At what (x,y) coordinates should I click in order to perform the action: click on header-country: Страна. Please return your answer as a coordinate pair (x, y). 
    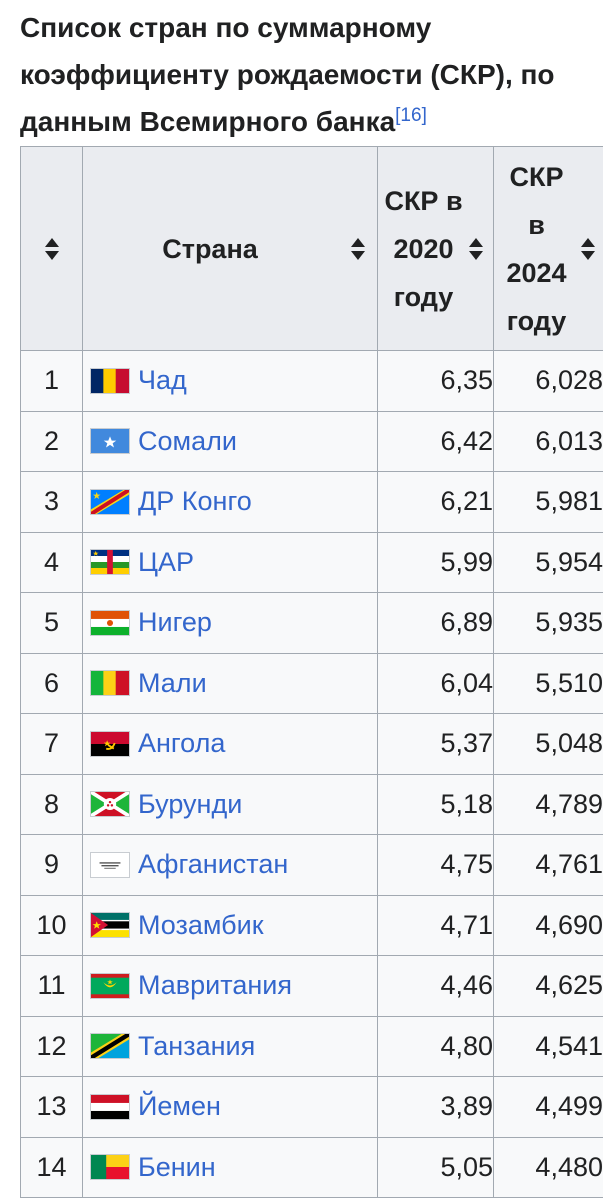
    Looking at the image, I should click on (230, 248).